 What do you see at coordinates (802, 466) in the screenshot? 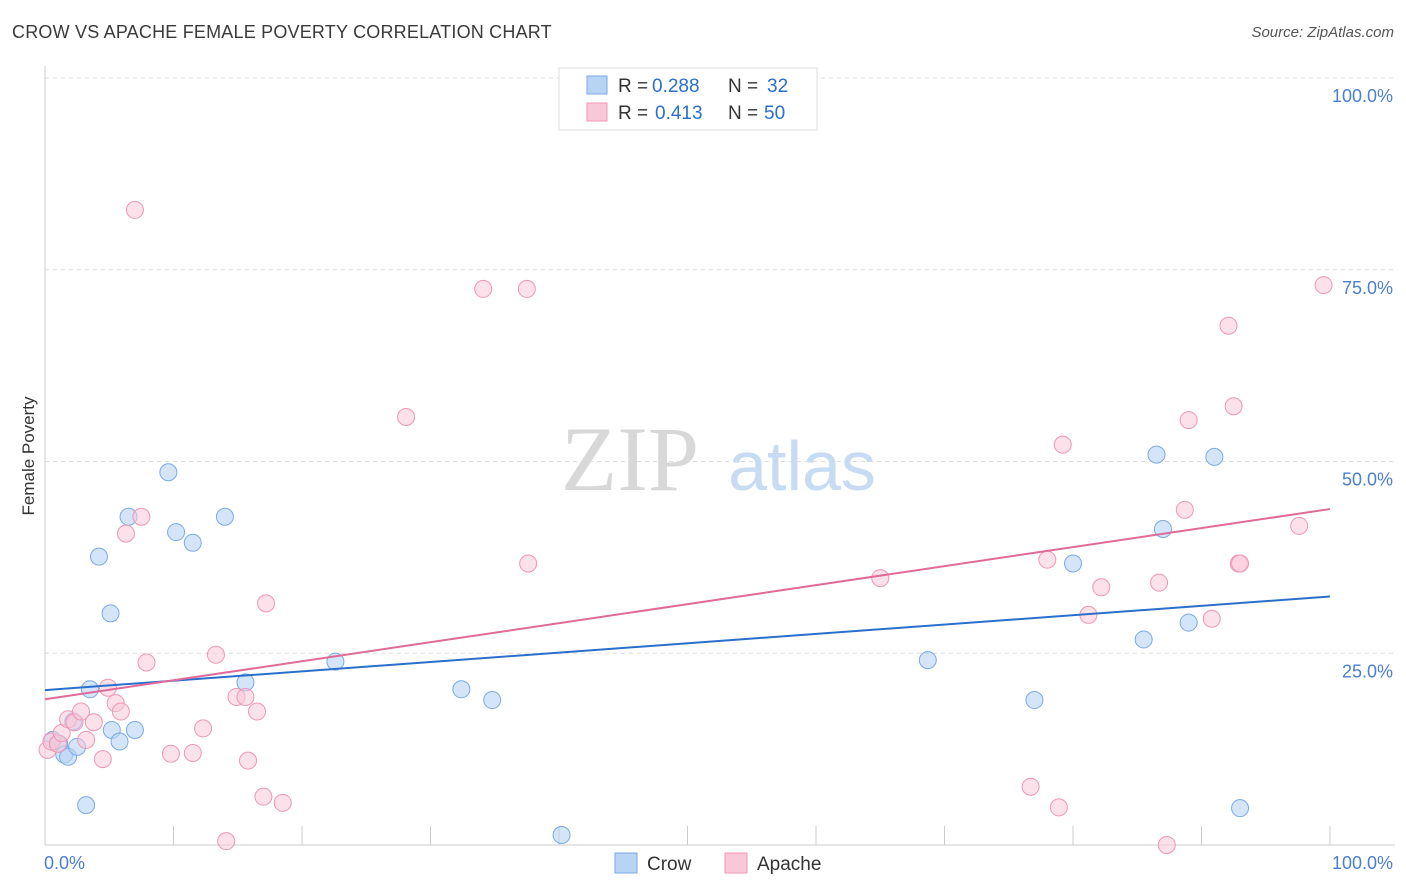
I see `watermark-atlas: atlas` at bounding box center [802, 466].